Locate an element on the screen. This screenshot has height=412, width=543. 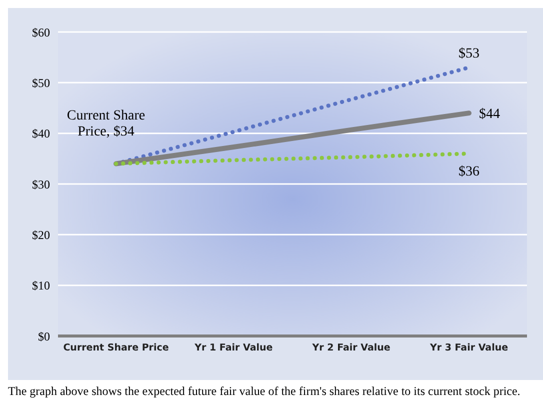
y-tick-label: $60 is located at coordinates (41, 32).